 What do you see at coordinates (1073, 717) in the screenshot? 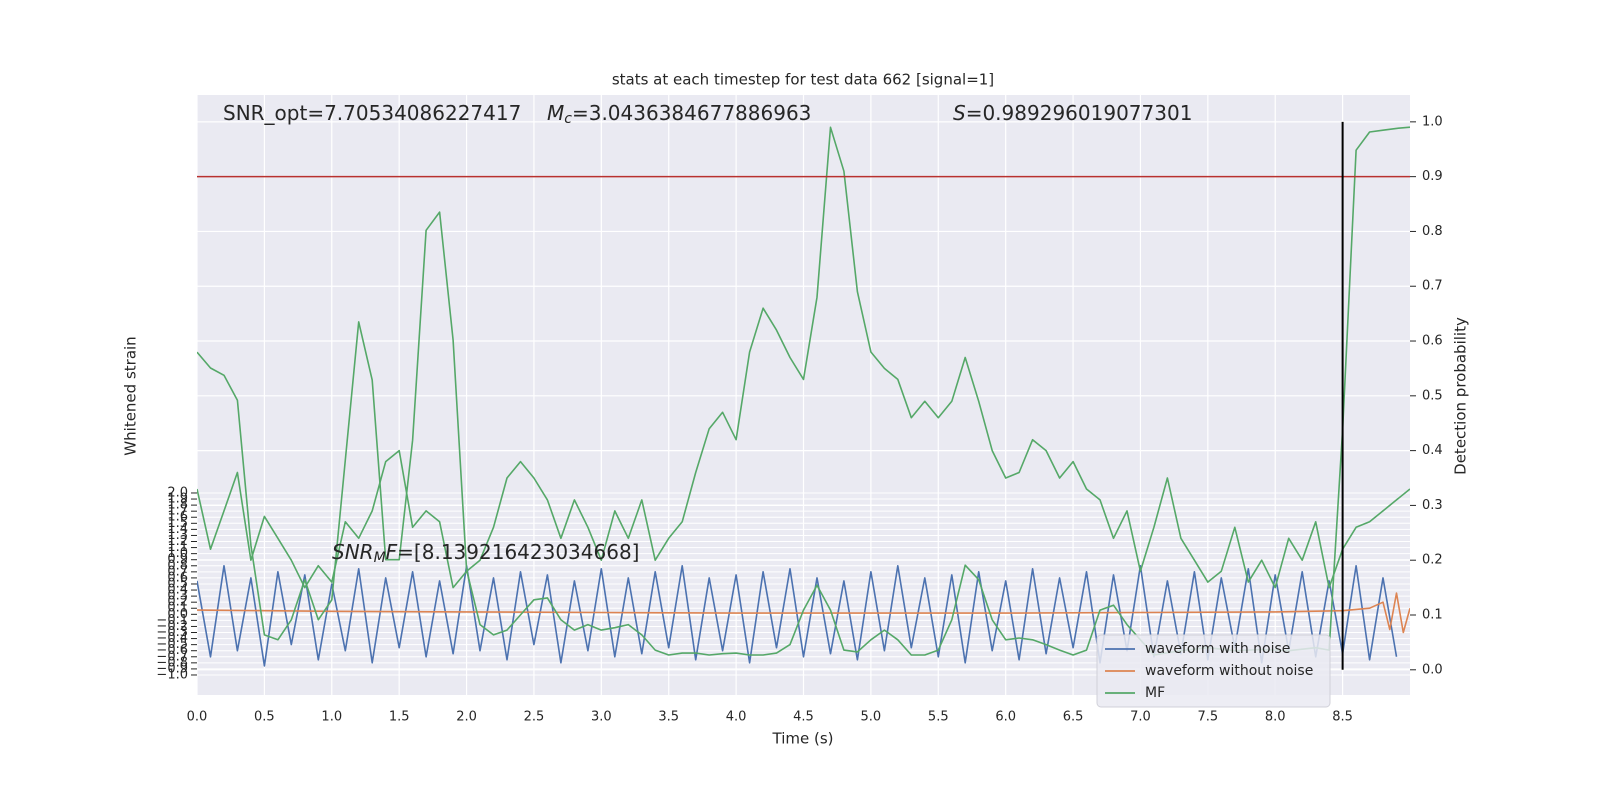
I see `x-tick-label: 6.5` at bounding box center [1073, 717].